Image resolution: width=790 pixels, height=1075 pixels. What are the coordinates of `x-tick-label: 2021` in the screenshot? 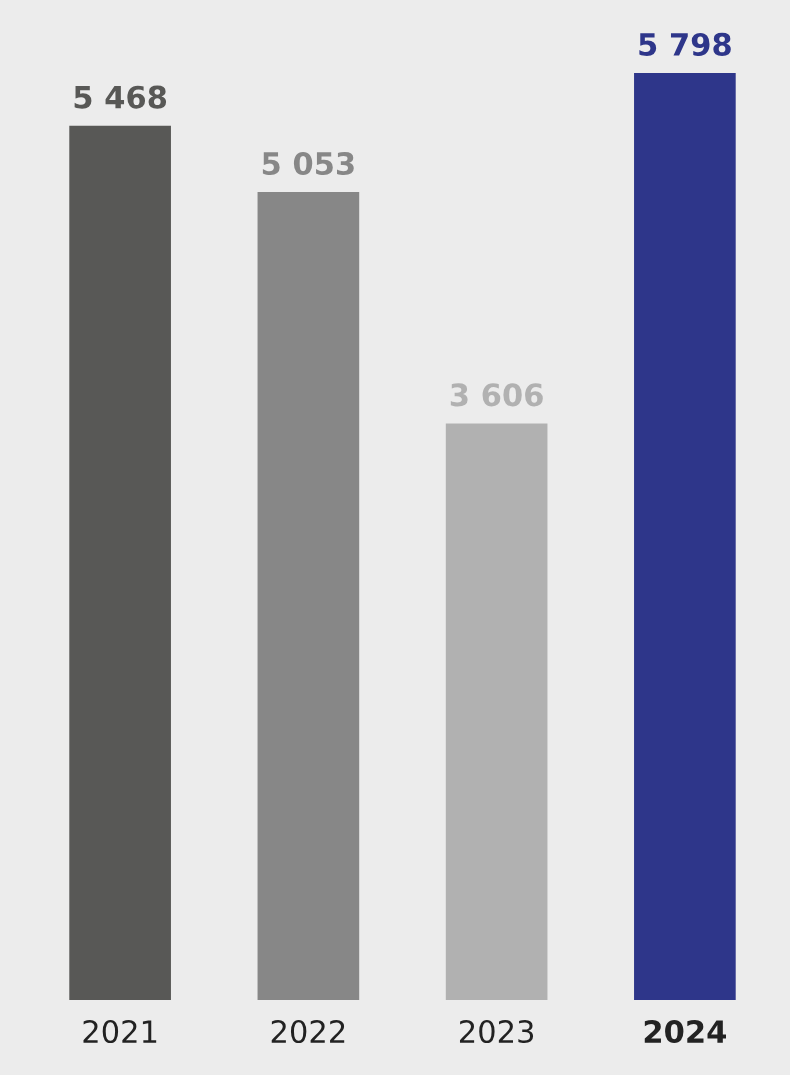 It's located at (120, 1031).